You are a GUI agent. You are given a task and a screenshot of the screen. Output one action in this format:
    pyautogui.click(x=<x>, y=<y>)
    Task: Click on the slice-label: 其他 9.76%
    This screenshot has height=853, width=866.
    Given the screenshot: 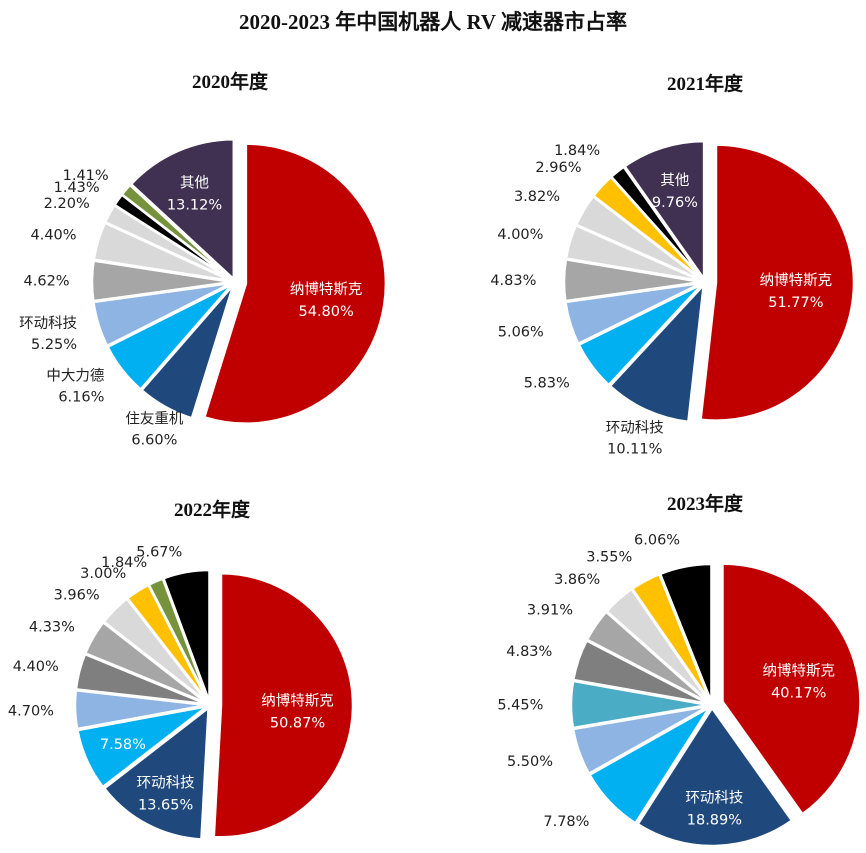 What is the action you would take?
    pyautogui.click(x=675, y=191)
    